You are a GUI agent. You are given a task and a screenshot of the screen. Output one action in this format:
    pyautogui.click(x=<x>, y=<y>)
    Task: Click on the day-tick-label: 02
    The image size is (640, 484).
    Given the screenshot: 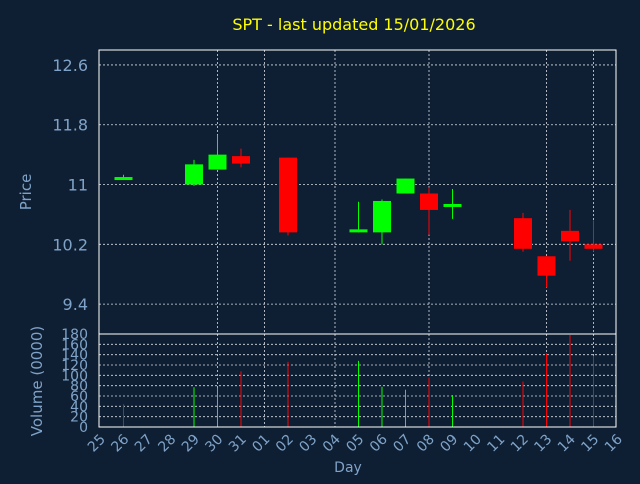 What is the action you would take?
    pyautogui.click(x=285, y=444)
    